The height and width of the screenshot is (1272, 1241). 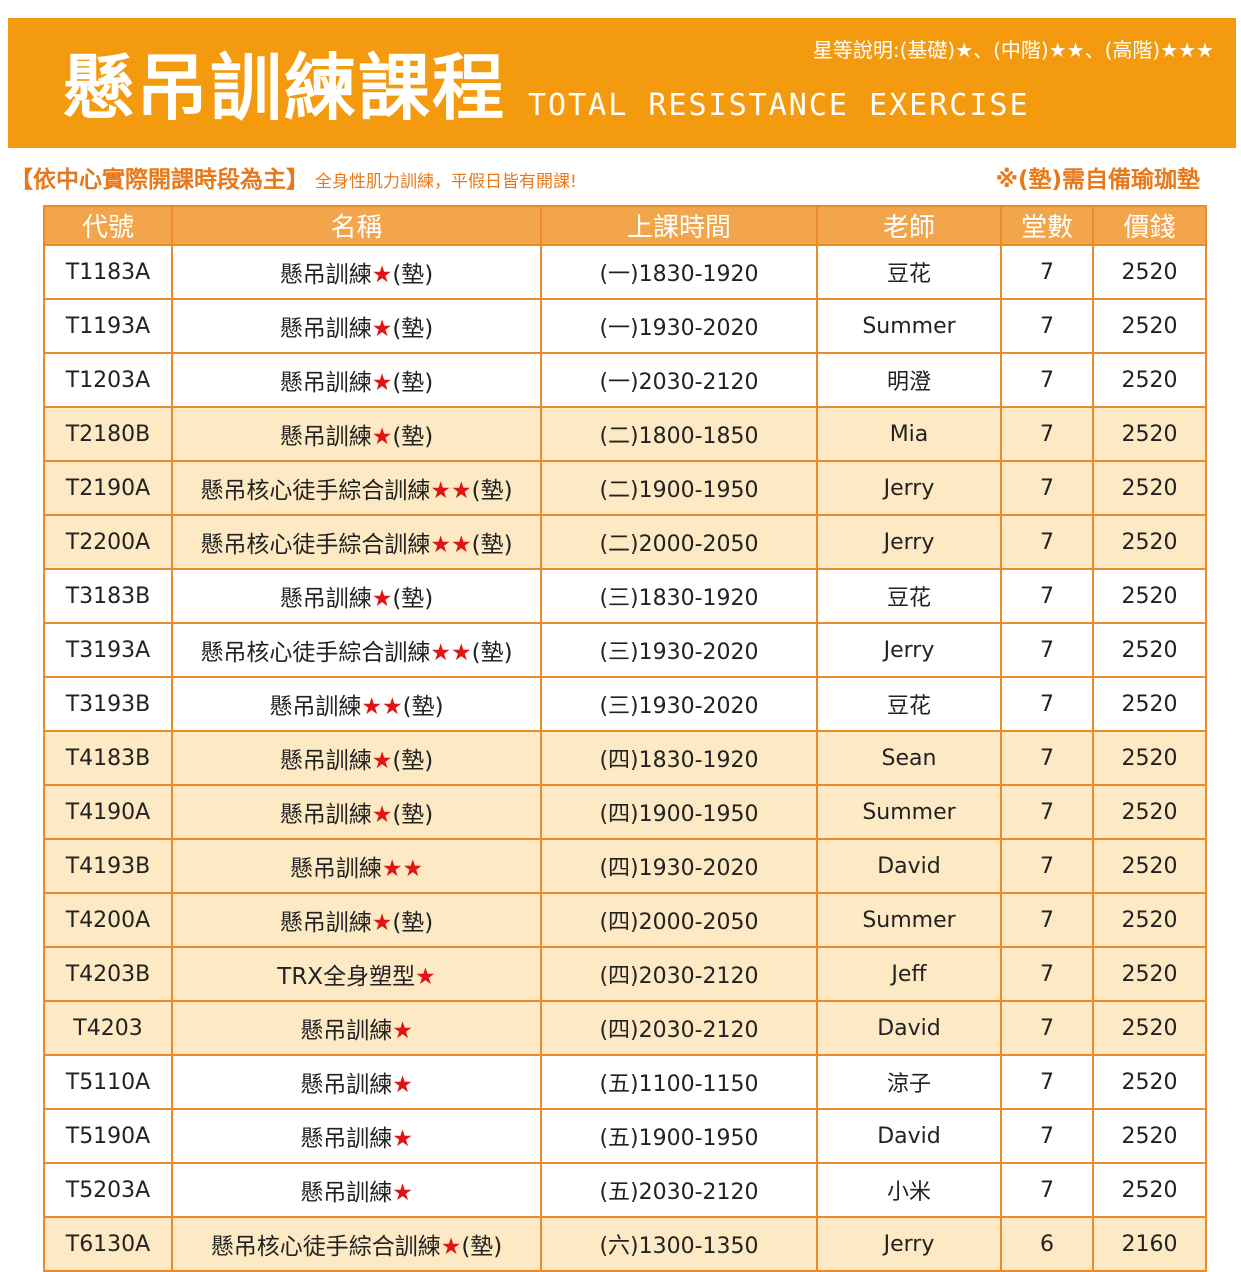 I want to click on star-legend: 星等說明:(基礎)★、(中階)★★、(高階)★★★, so click(x=1013, y=50).